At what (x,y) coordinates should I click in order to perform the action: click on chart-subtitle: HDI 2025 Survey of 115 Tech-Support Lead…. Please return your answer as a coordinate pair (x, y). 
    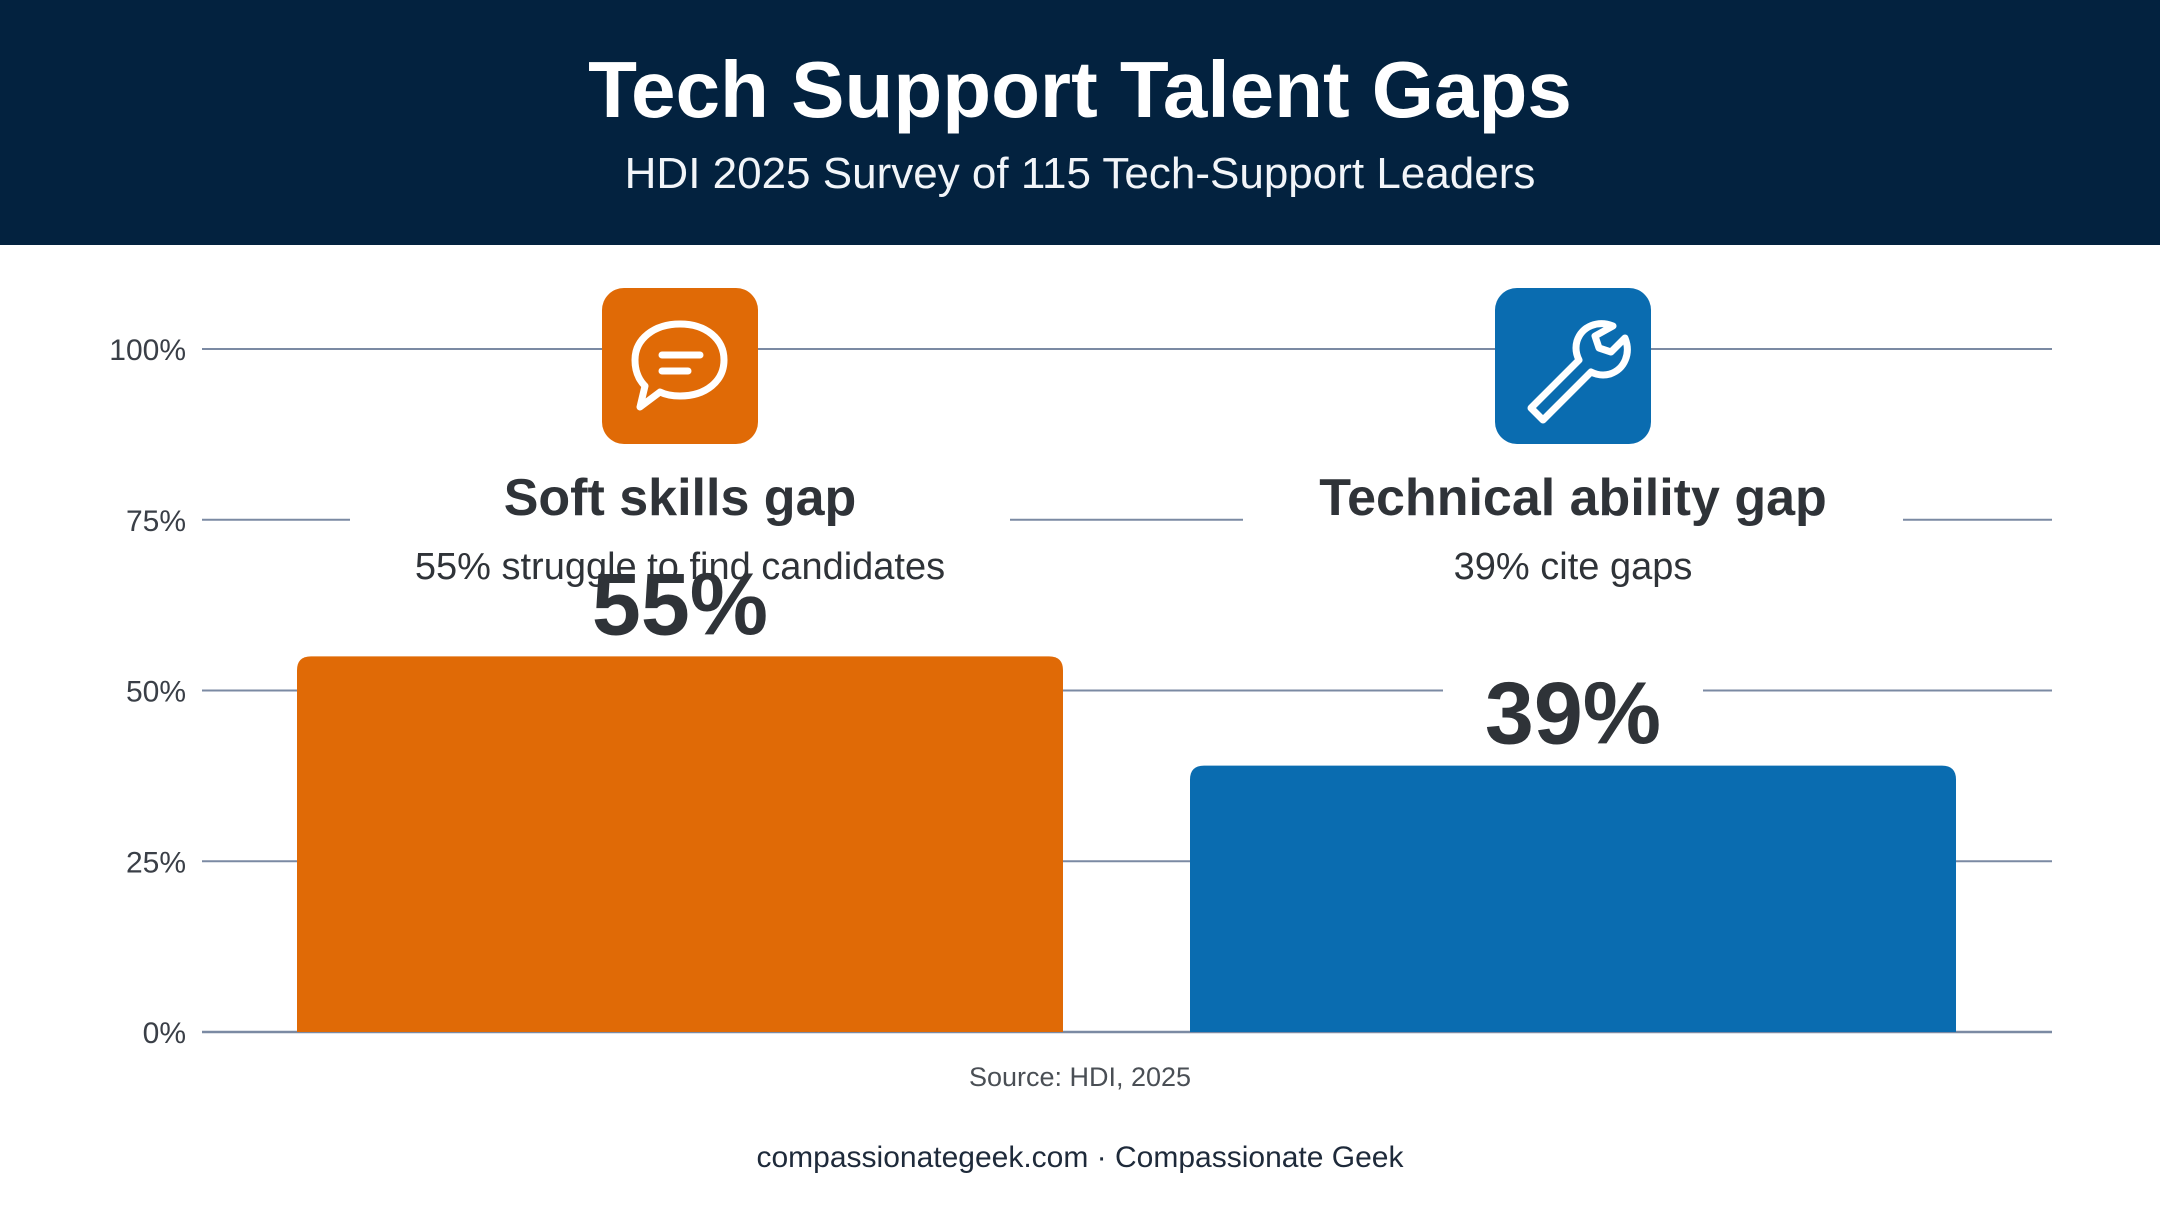
    Looking at the image, I should click on (1080, 173).